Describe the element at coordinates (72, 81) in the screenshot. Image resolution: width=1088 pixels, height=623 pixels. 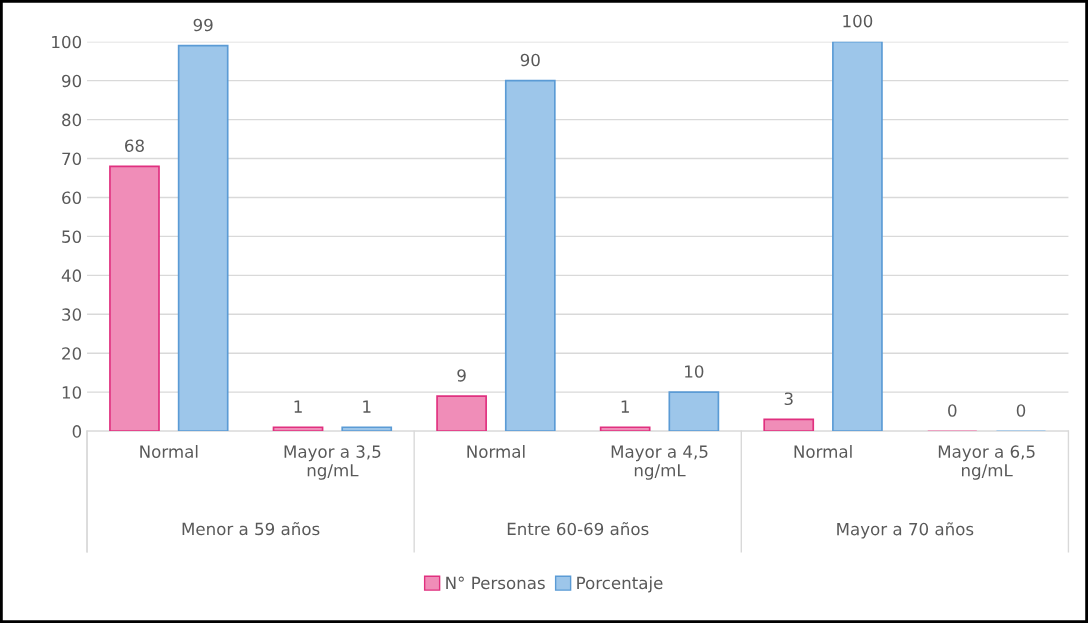
I see `y-tick-label: 90` at that location.